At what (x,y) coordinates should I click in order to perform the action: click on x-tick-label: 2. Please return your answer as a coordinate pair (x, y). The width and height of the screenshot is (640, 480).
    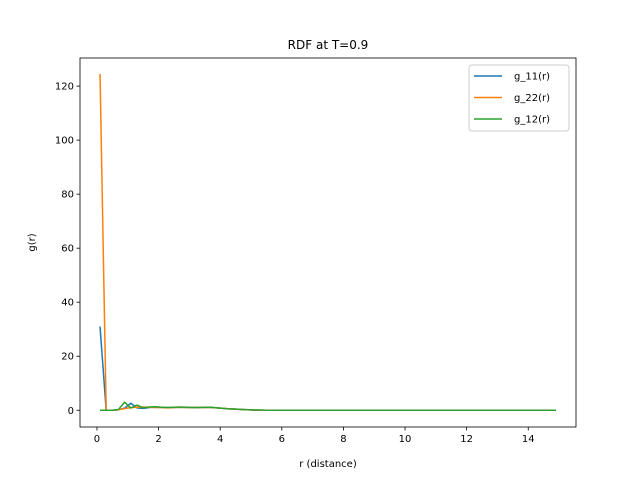
    Looking at the image, I should click on (158, 439).